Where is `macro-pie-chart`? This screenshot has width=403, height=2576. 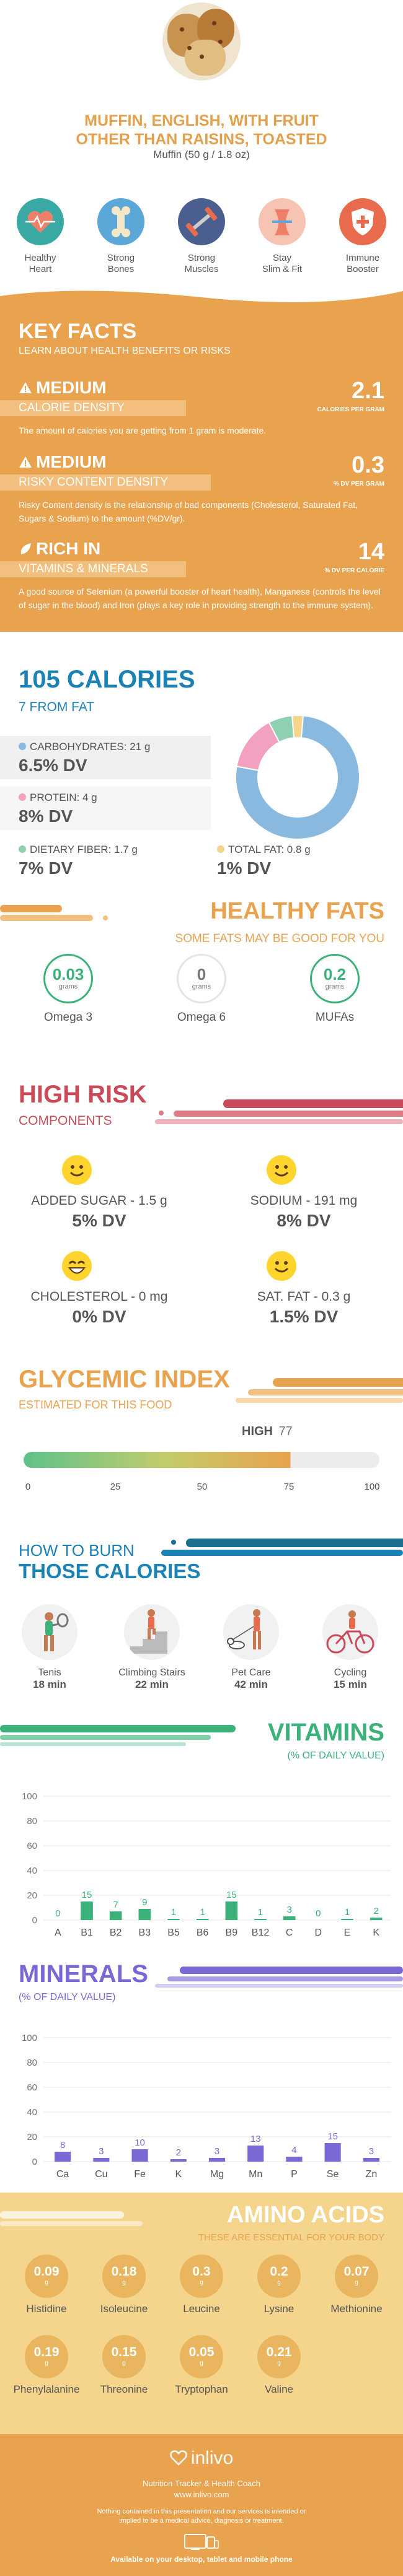 macro-pie-chart is located at coordinates (297, 777).